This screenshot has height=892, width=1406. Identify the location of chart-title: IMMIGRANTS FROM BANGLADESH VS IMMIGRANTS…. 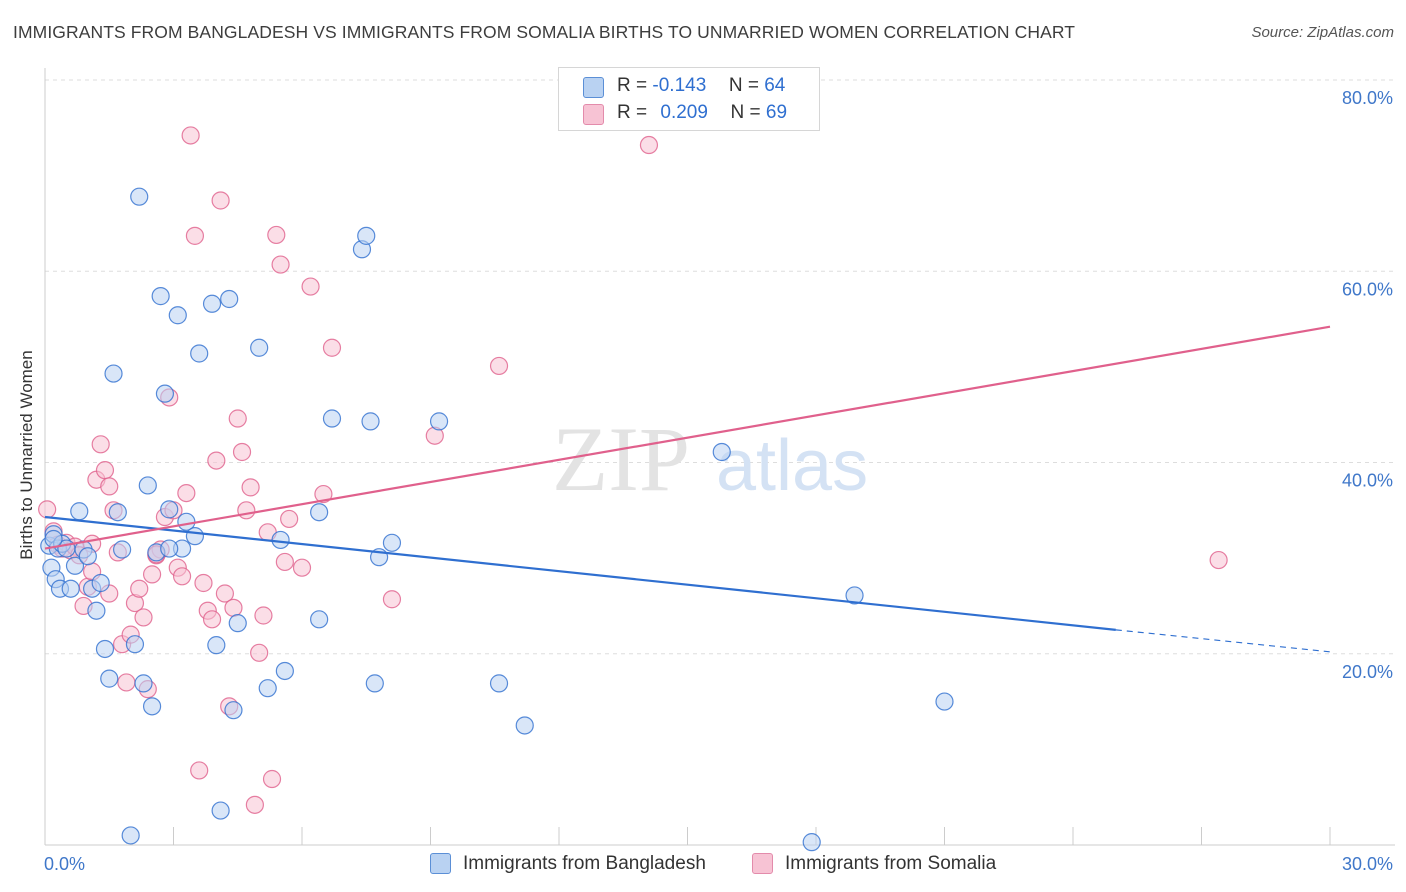
(544, 32).